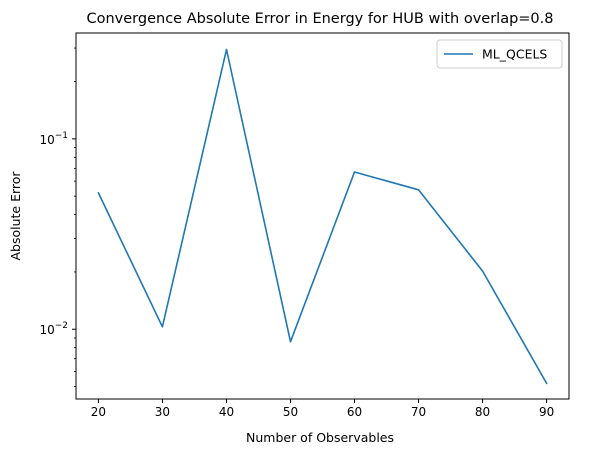 The height and width of the screenshot is (455, 597). Describe the element at coordinates (15, 216) in the screenshot. I see `y-axis-label: Absolute Error` at that location.